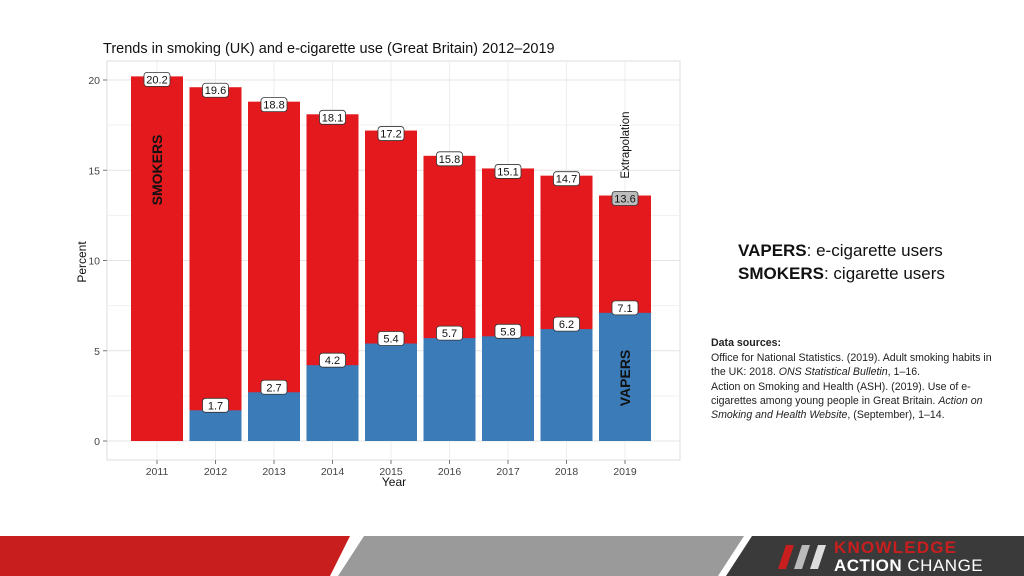 This screenshot has width=1024, height=576. I want to click on x-tick-label: 2011, so click(157, 472).